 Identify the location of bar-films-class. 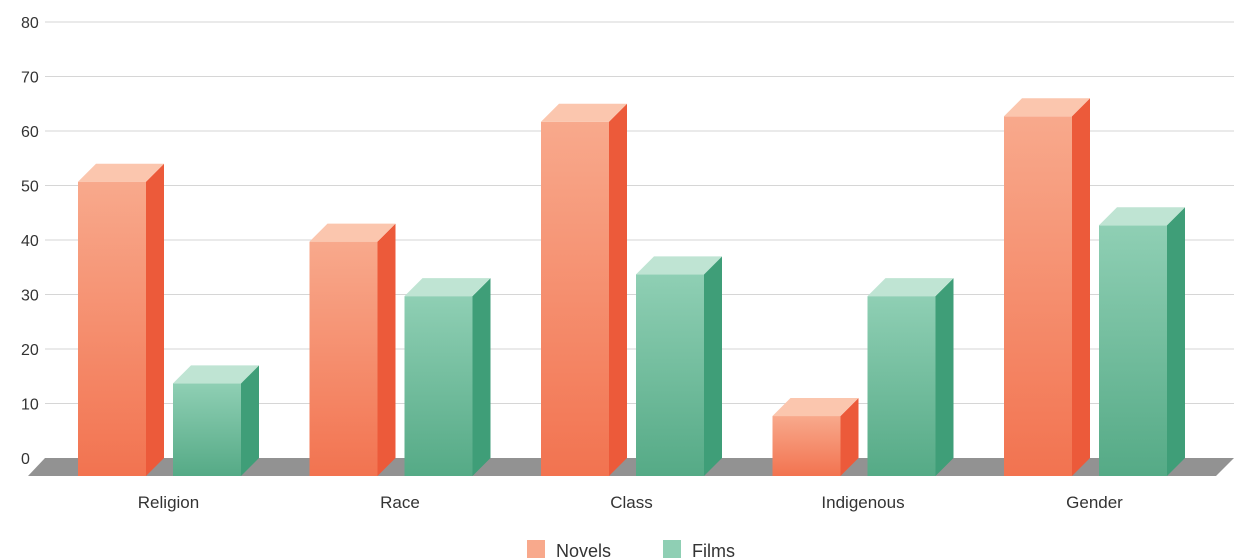
(679, 366).